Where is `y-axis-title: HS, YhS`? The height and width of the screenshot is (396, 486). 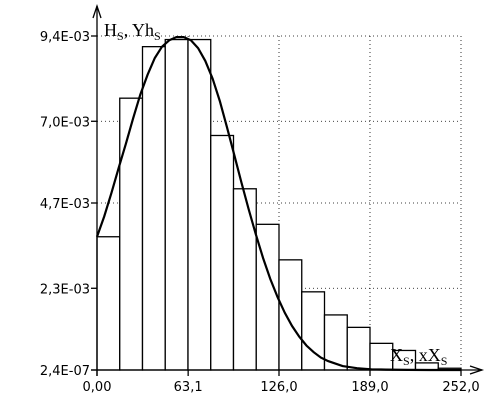
y-axis-title: HS, YhS is located at coordinates (132, 31).